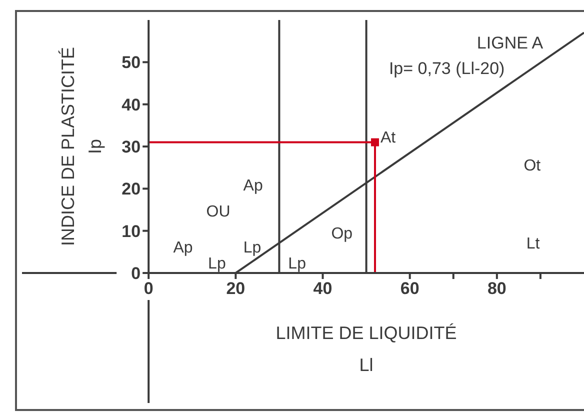  What do you see at coordinates (131, 147) in the screenshot?
I see `y-tick-label: 30` at bounding box center [131, 147].